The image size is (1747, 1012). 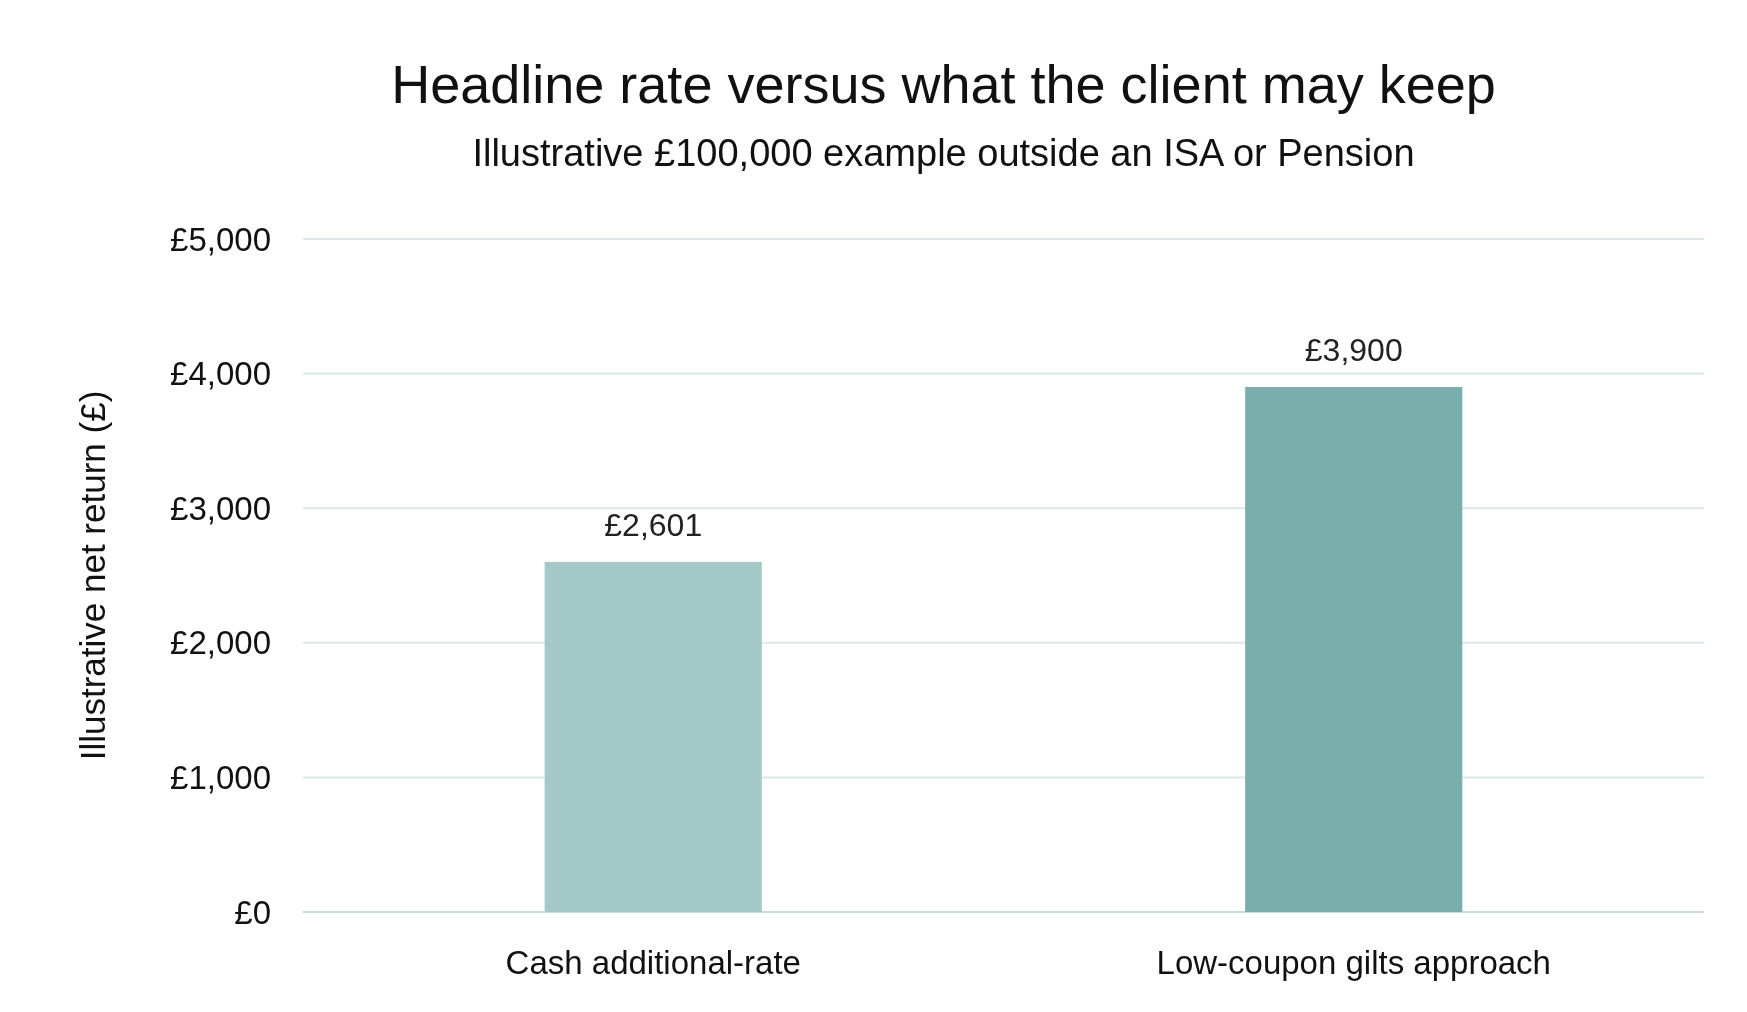 I want to click on x-tick-label: Low-coupon gilts approach, so click(x=1353, y=962).